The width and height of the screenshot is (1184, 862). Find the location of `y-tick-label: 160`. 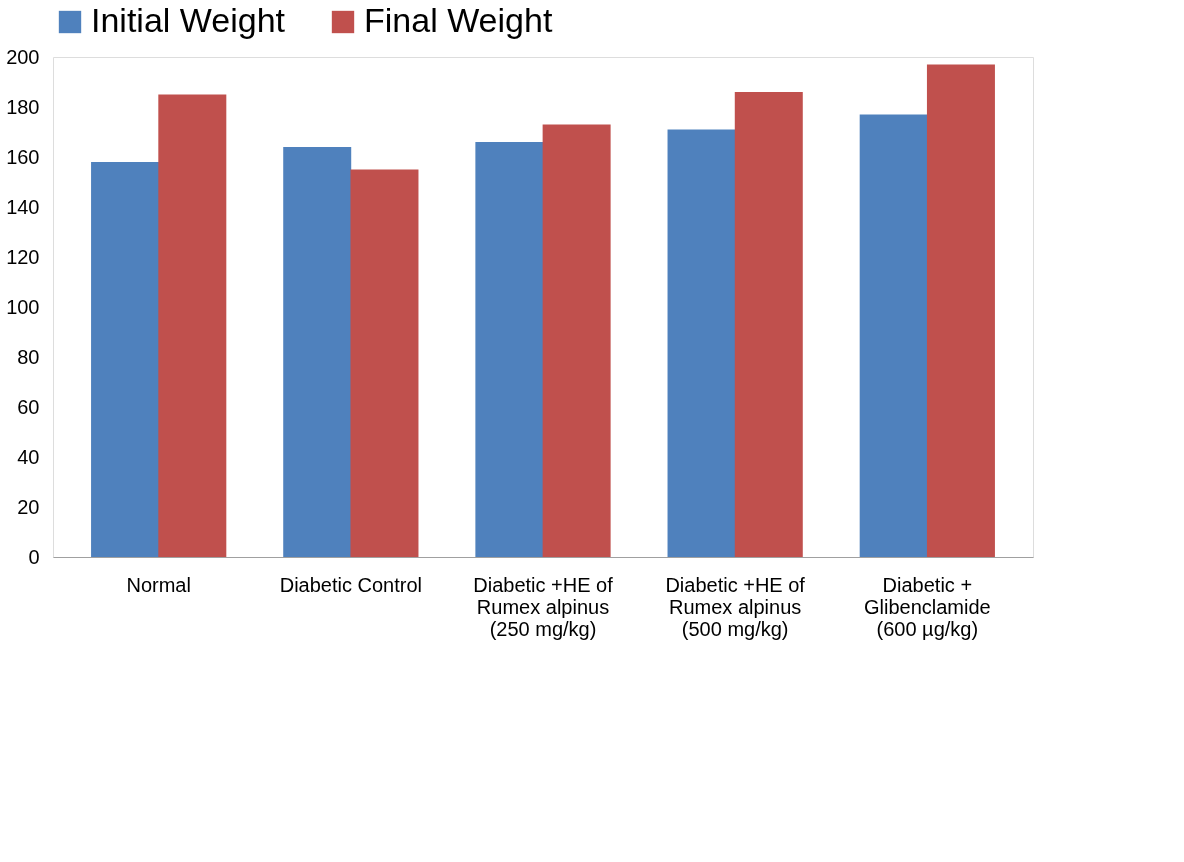

y-tick-label: 160 is located at coordinates (23, 156).